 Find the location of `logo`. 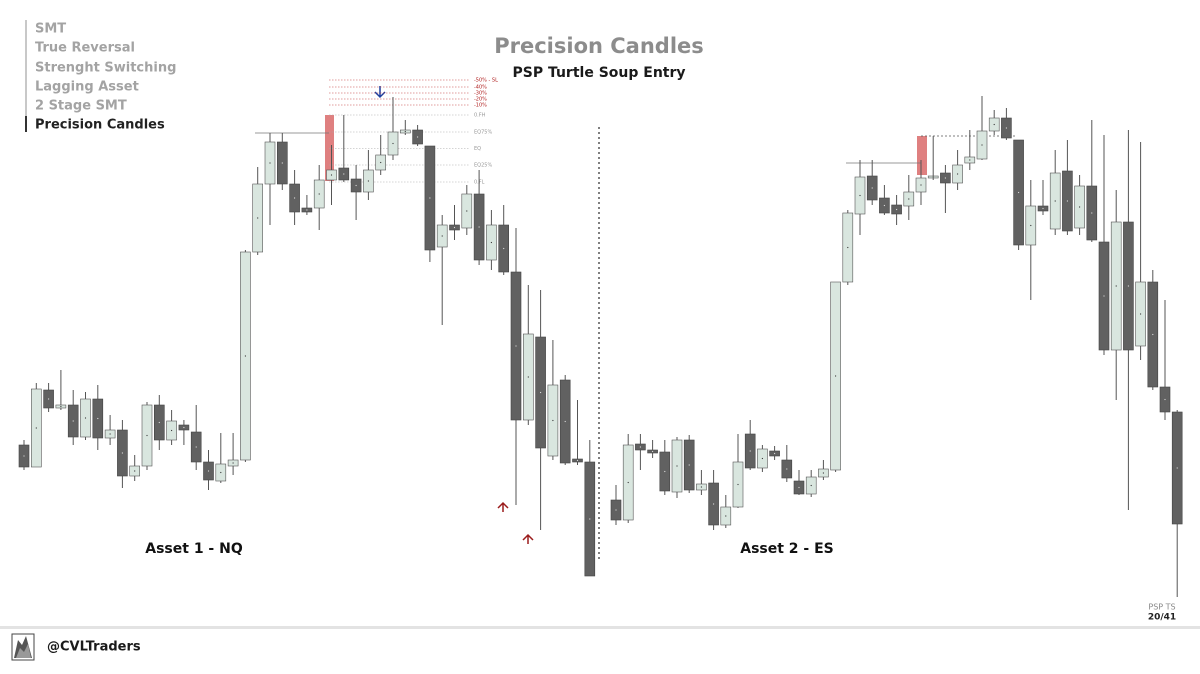

logo is located at coordinates (23, 647).